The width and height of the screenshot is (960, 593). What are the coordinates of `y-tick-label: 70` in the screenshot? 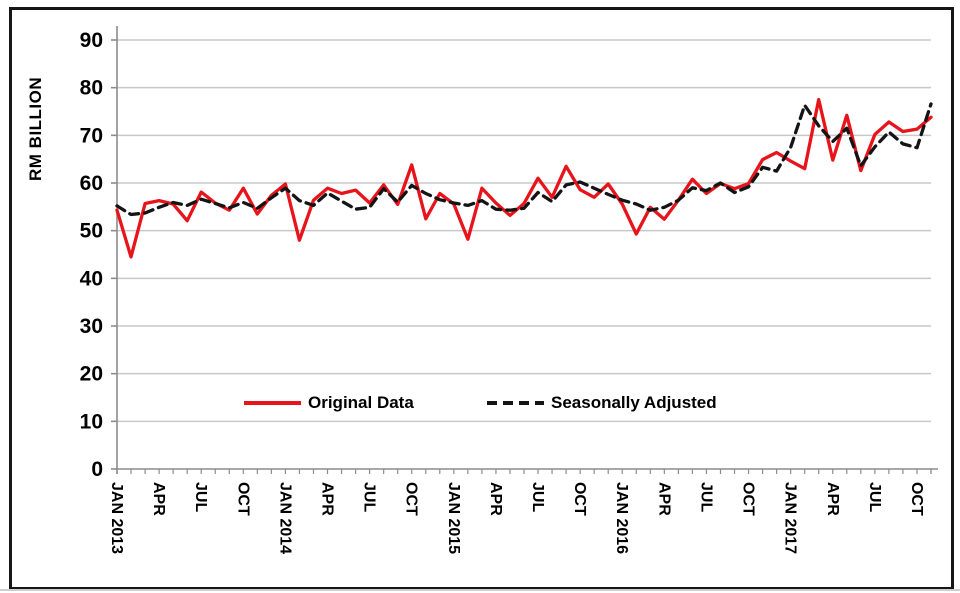 It's located at (91, 135).